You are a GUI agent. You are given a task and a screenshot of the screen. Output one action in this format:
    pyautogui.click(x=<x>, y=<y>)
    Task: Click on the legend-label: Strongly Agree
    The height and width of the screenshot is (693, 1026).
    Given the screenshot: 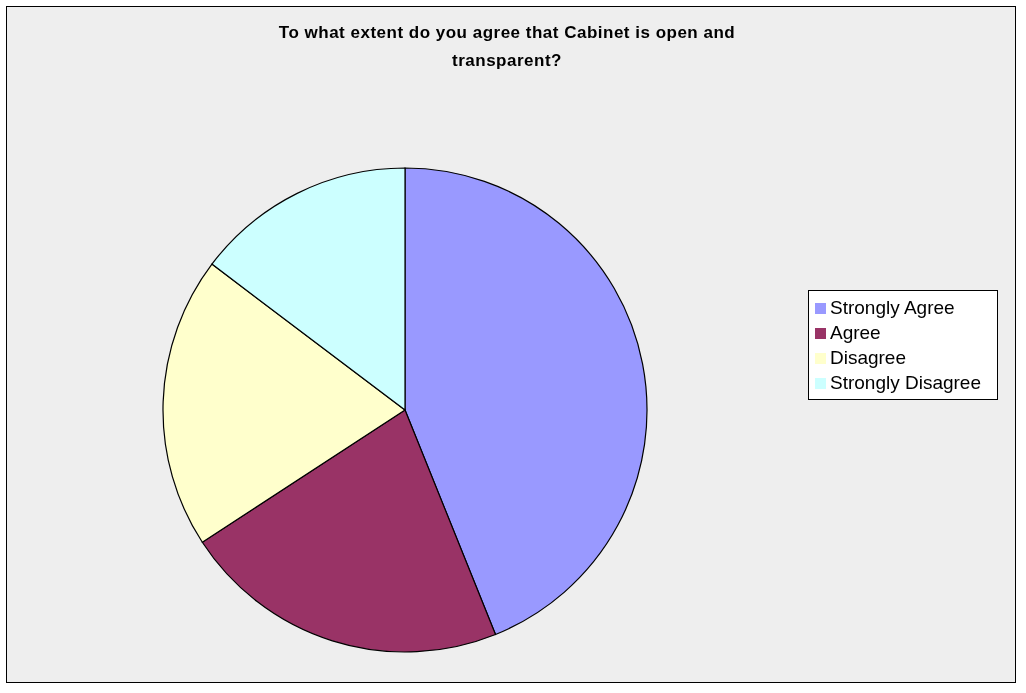 What is the action you would take?
    pyautogui.click(x=892, y=307)
    